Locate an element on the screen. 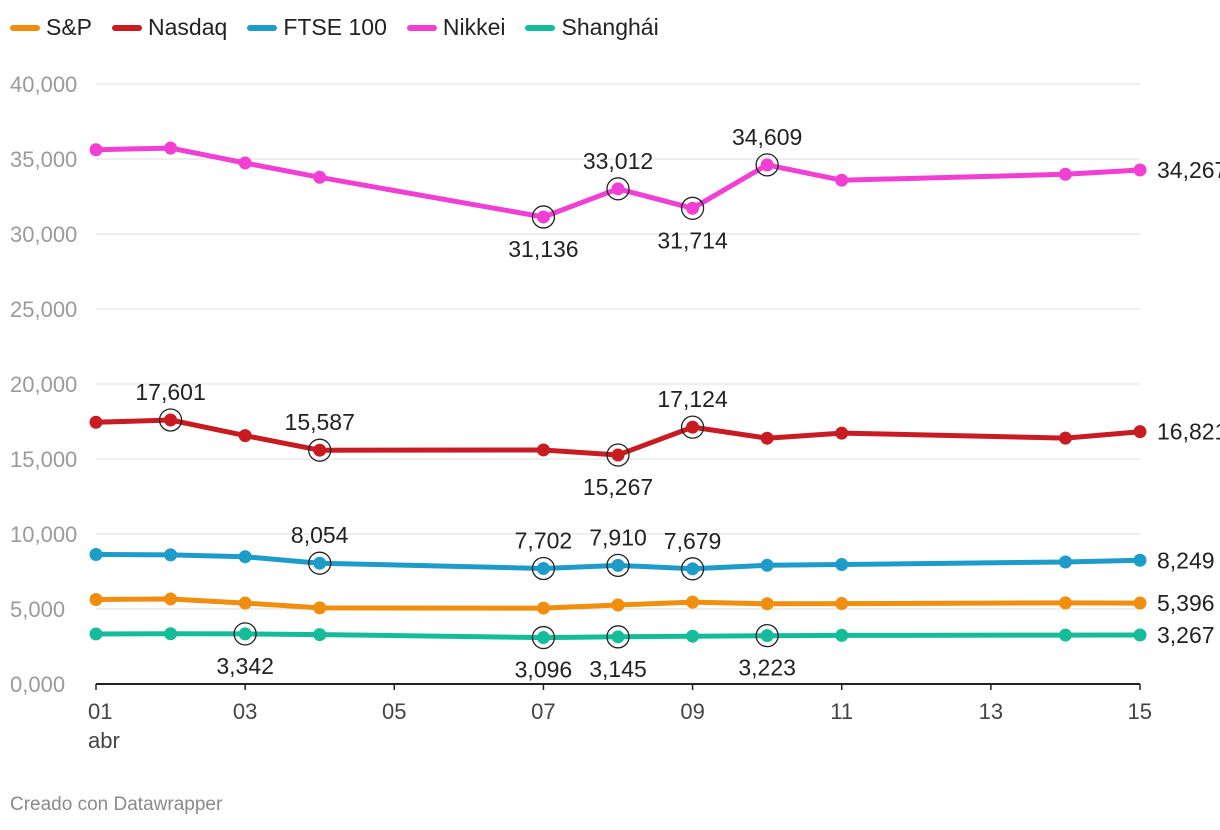 The width and height of the screenshot is (1220, 830). chart-legend: S&P Nasdaq FTSE 100 Nikkei Shanghái is located at coordinates (334, 27).